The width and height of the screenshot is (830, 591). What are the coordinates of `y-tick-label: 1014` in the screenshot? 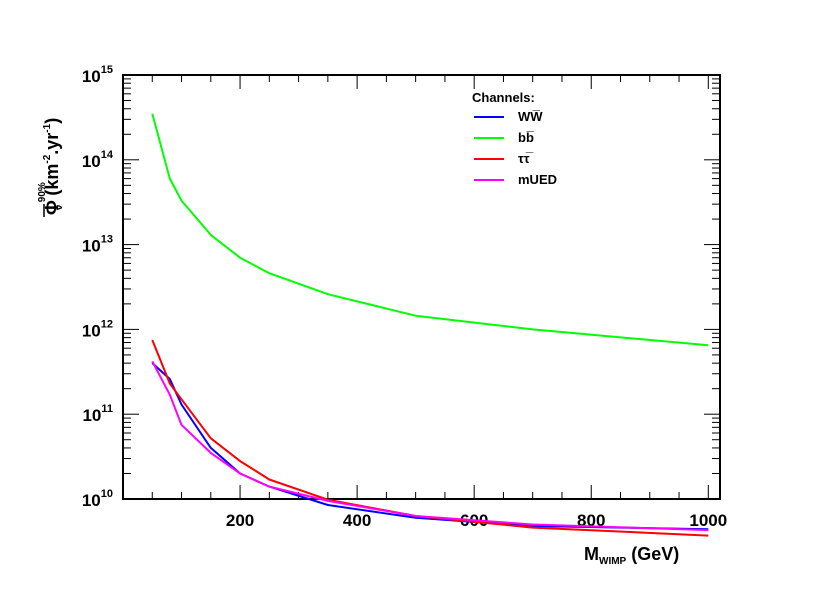 It's located at (98, 160).